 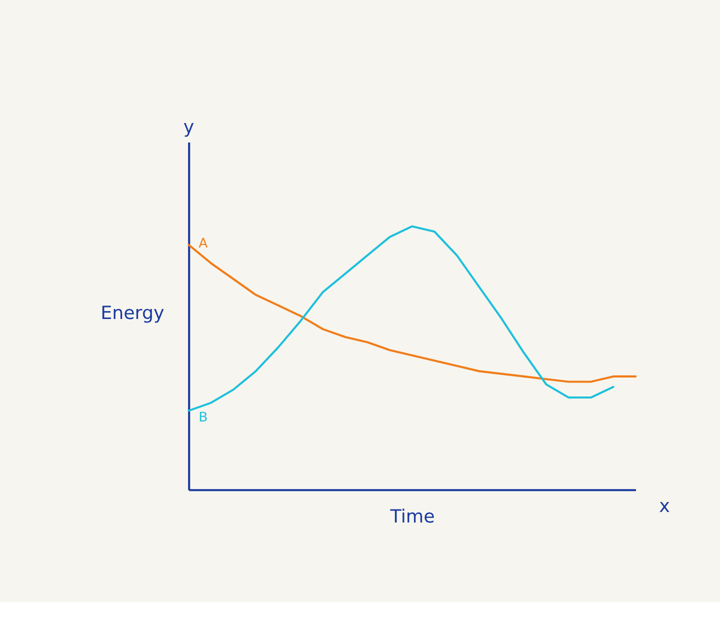 I want to click on y-axis-title: Energy, so click(x=132, y=313).